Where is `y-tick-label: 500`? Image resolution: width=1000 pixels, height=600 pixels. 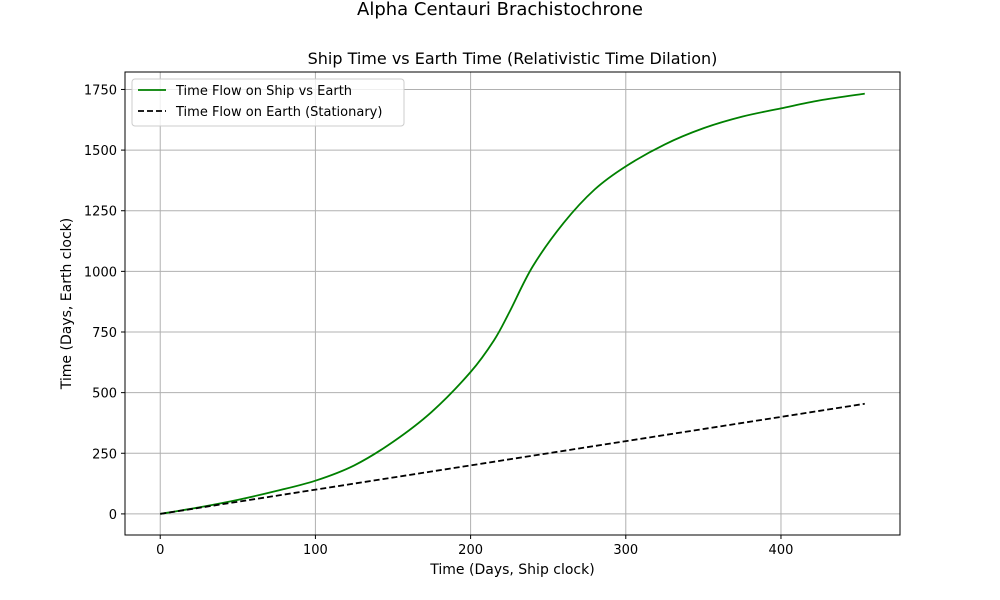 y-tick-label: 500 is located at coordinates (104, 394).